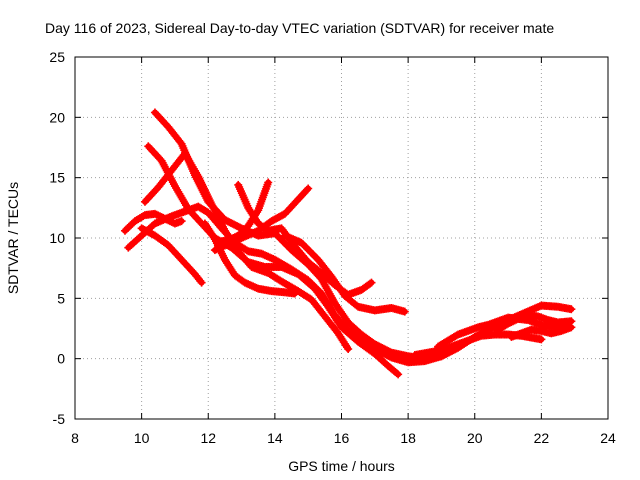 The image size is (640, 480). I want to click on series-track-d, so click(171, 255).